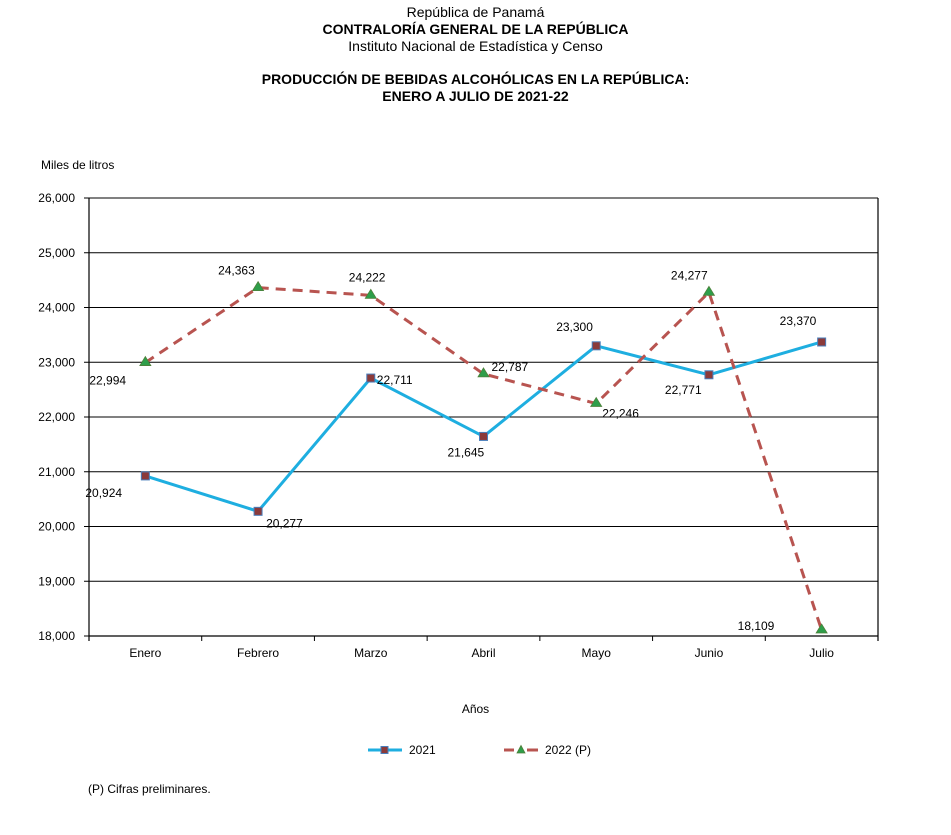  I want to click on data-label-2022: 18,109, so click(756, 626).